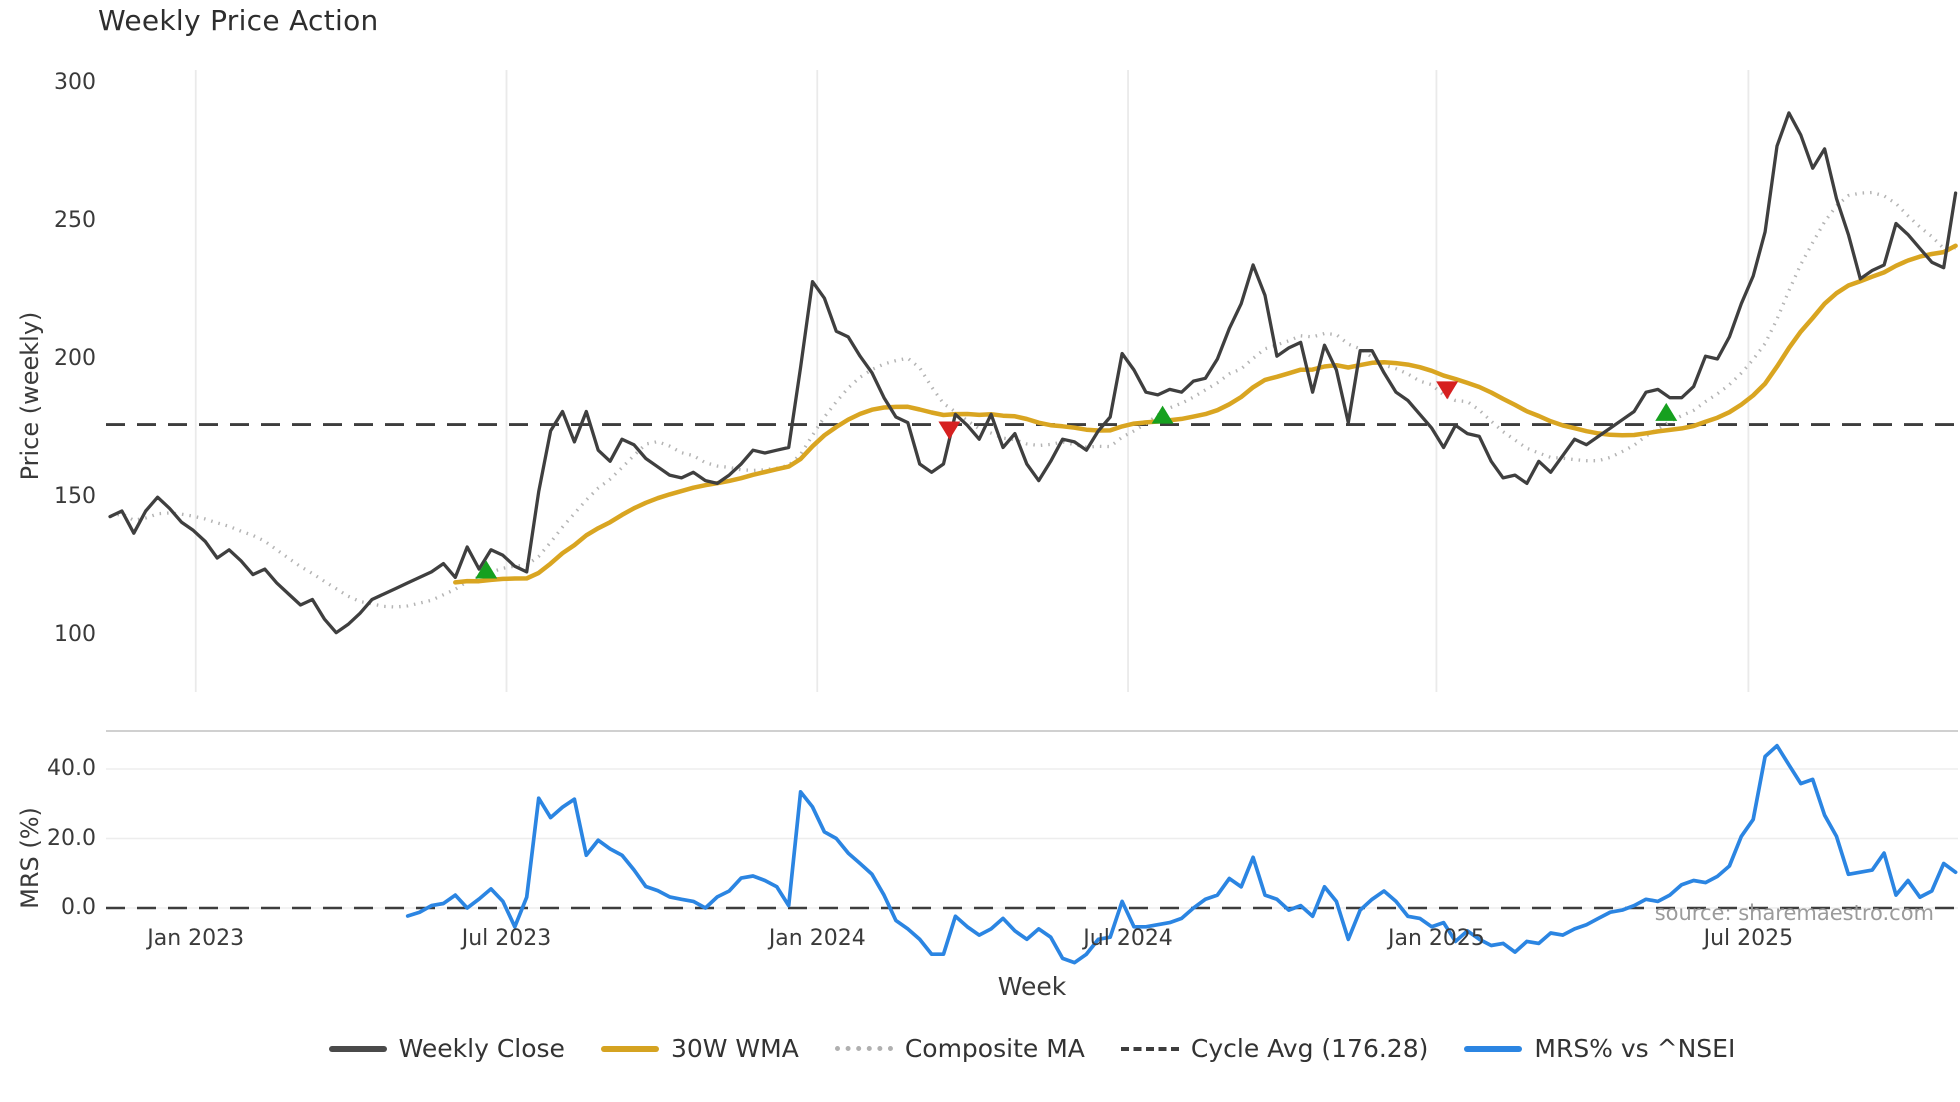 Image resolution: width=1960 pixels, height=1102 pixels. Describe the element at coordinates (1748, 938) in the screenshot. I see `x-tick-label: Jul 2025` at that location.